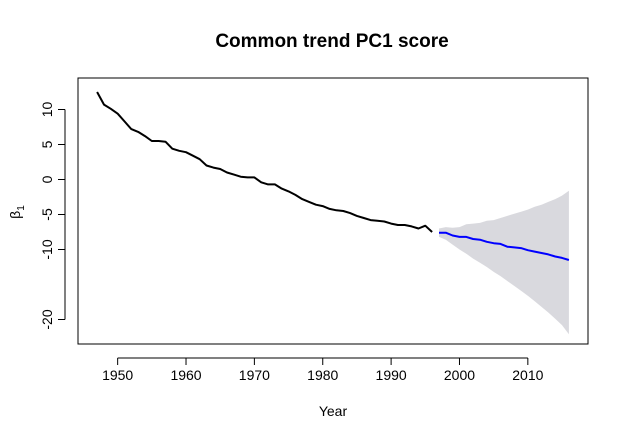 The height and width of the screenshot is (442, 629). What do you see at coordinates (47, 249) in the screenshot?
I see `y-tick-label: -10` at bounding box center [47, 249].